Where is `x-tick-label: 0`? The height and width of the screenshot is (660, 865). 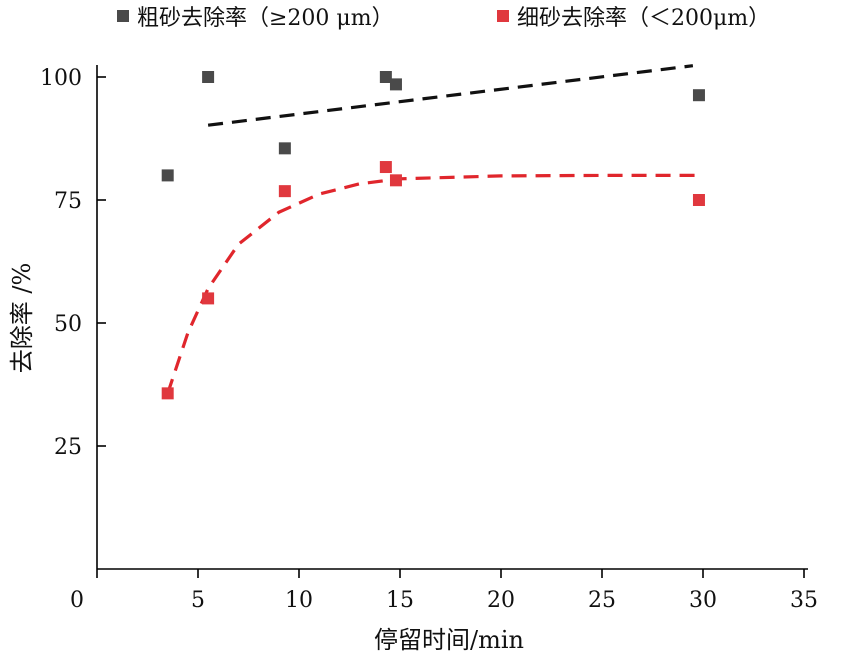
x-tick-label: 0 is located at coordinates (77, 600).